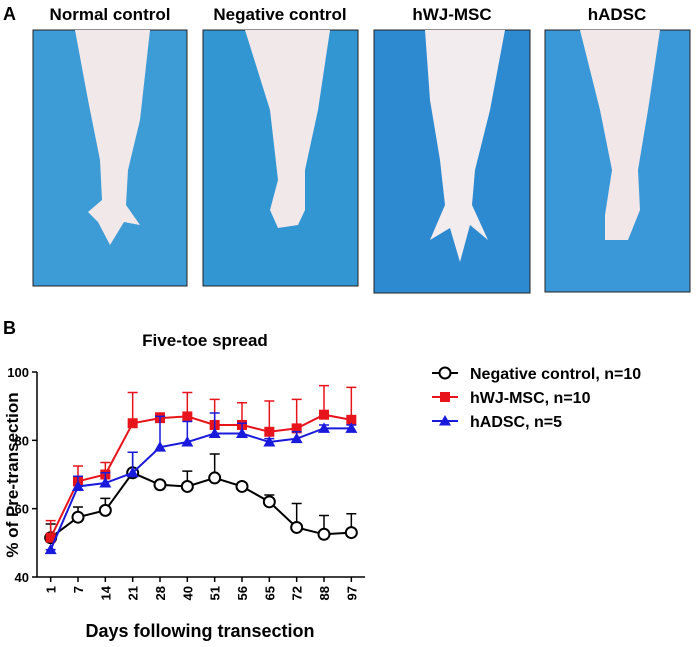 The width and height of the screenshot is (696, 647). I want to click on legend-label: hADSC, n=5, so click(516, 422).